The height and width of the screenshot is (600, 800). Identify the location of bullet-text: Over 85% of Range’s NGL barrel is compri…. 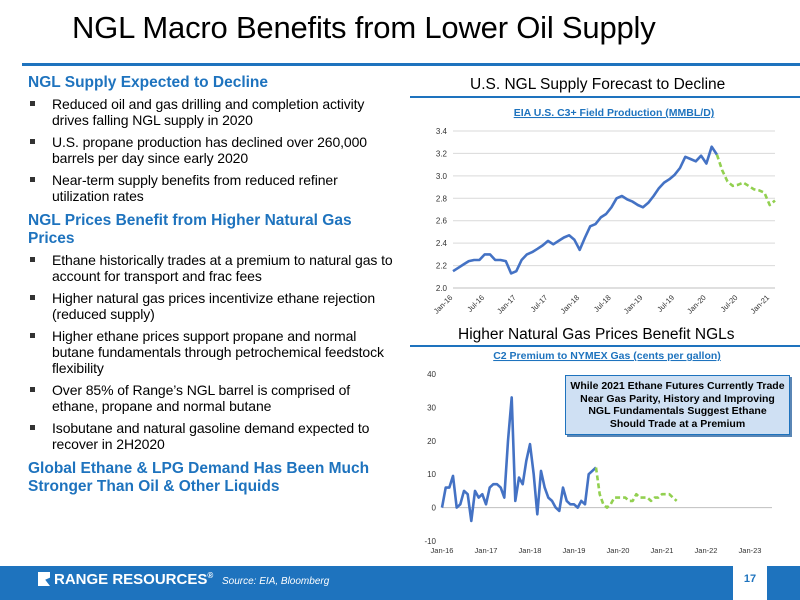
(201, 398).